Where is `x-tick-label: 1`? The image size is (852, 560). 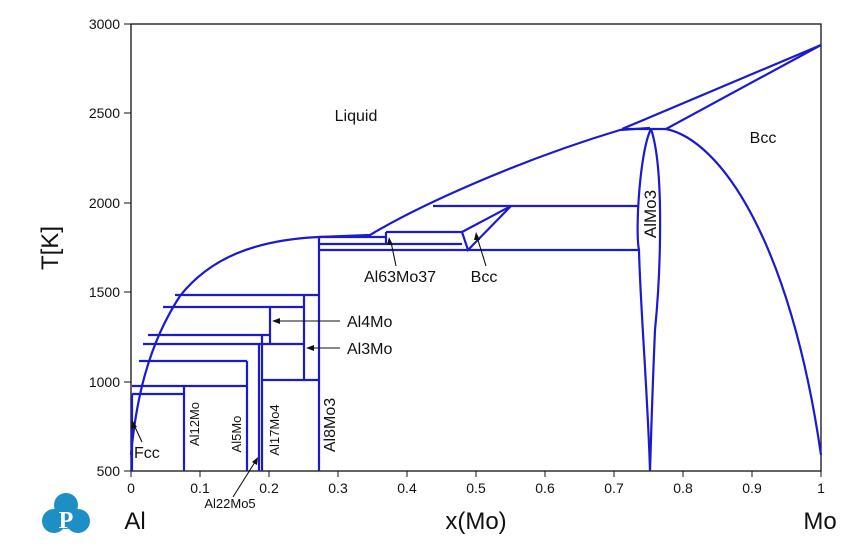 x-tick-label: 1 is located at coordinates (821, 488).